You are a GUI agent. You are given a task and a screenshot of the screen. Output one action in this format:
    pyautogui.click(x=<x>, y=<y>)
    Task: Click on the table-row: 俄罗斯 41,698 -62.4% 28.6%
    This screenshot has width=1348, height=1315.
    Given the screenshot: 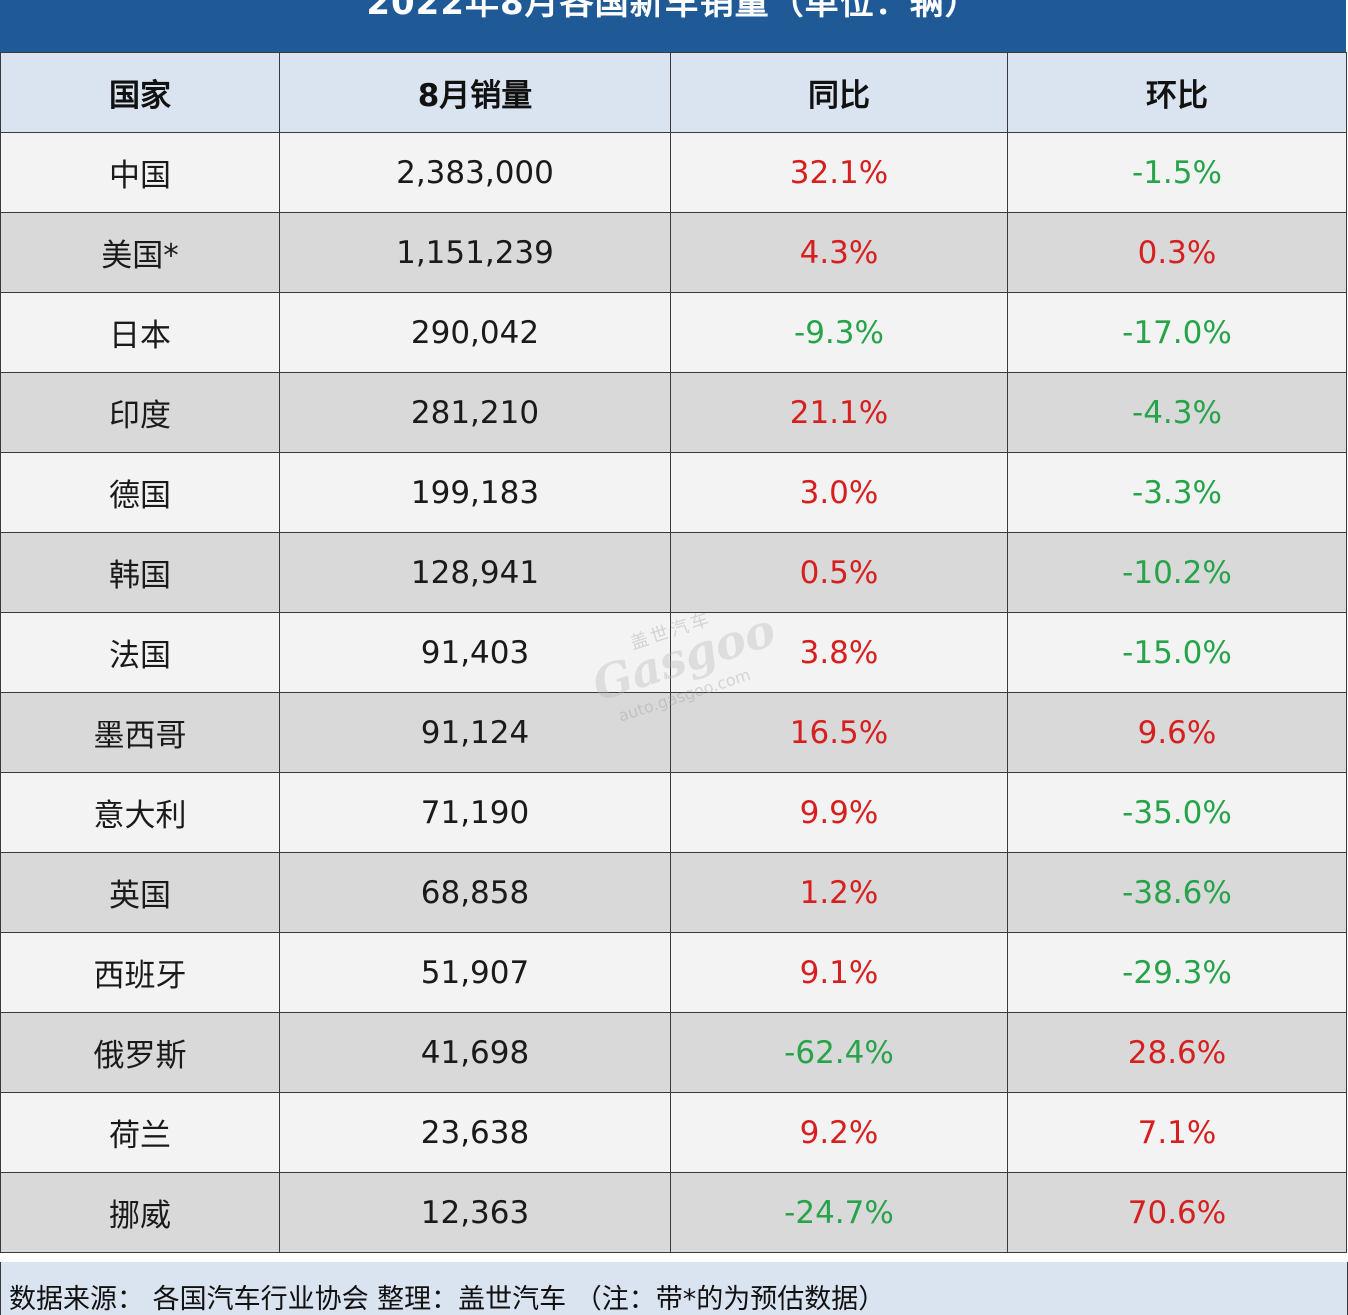 What is the action you would take?
    pyautogui.click(x=673, y=1052)
    